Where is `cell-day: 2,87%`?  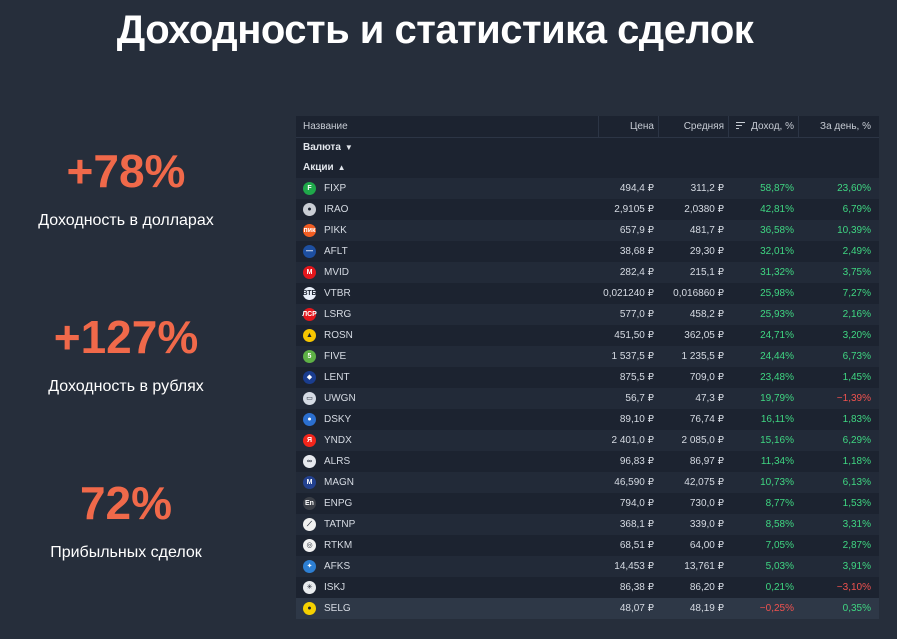
cell-day: 2,87% is located at coordinates (856, 545).